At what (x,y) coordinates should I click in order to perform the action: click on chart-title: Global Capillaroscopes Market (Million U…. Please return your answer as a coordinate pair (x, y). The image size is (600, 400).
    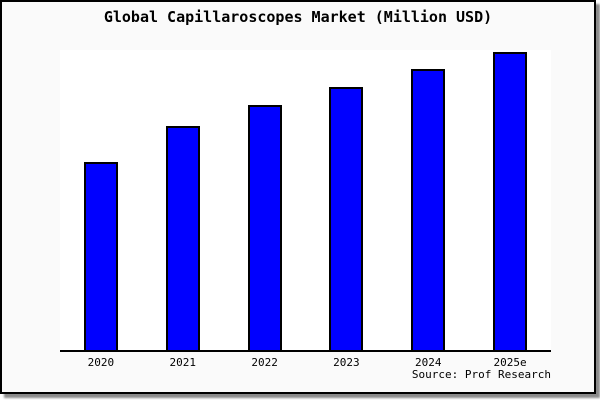
    Looking at the image, I should click on (298, 17).